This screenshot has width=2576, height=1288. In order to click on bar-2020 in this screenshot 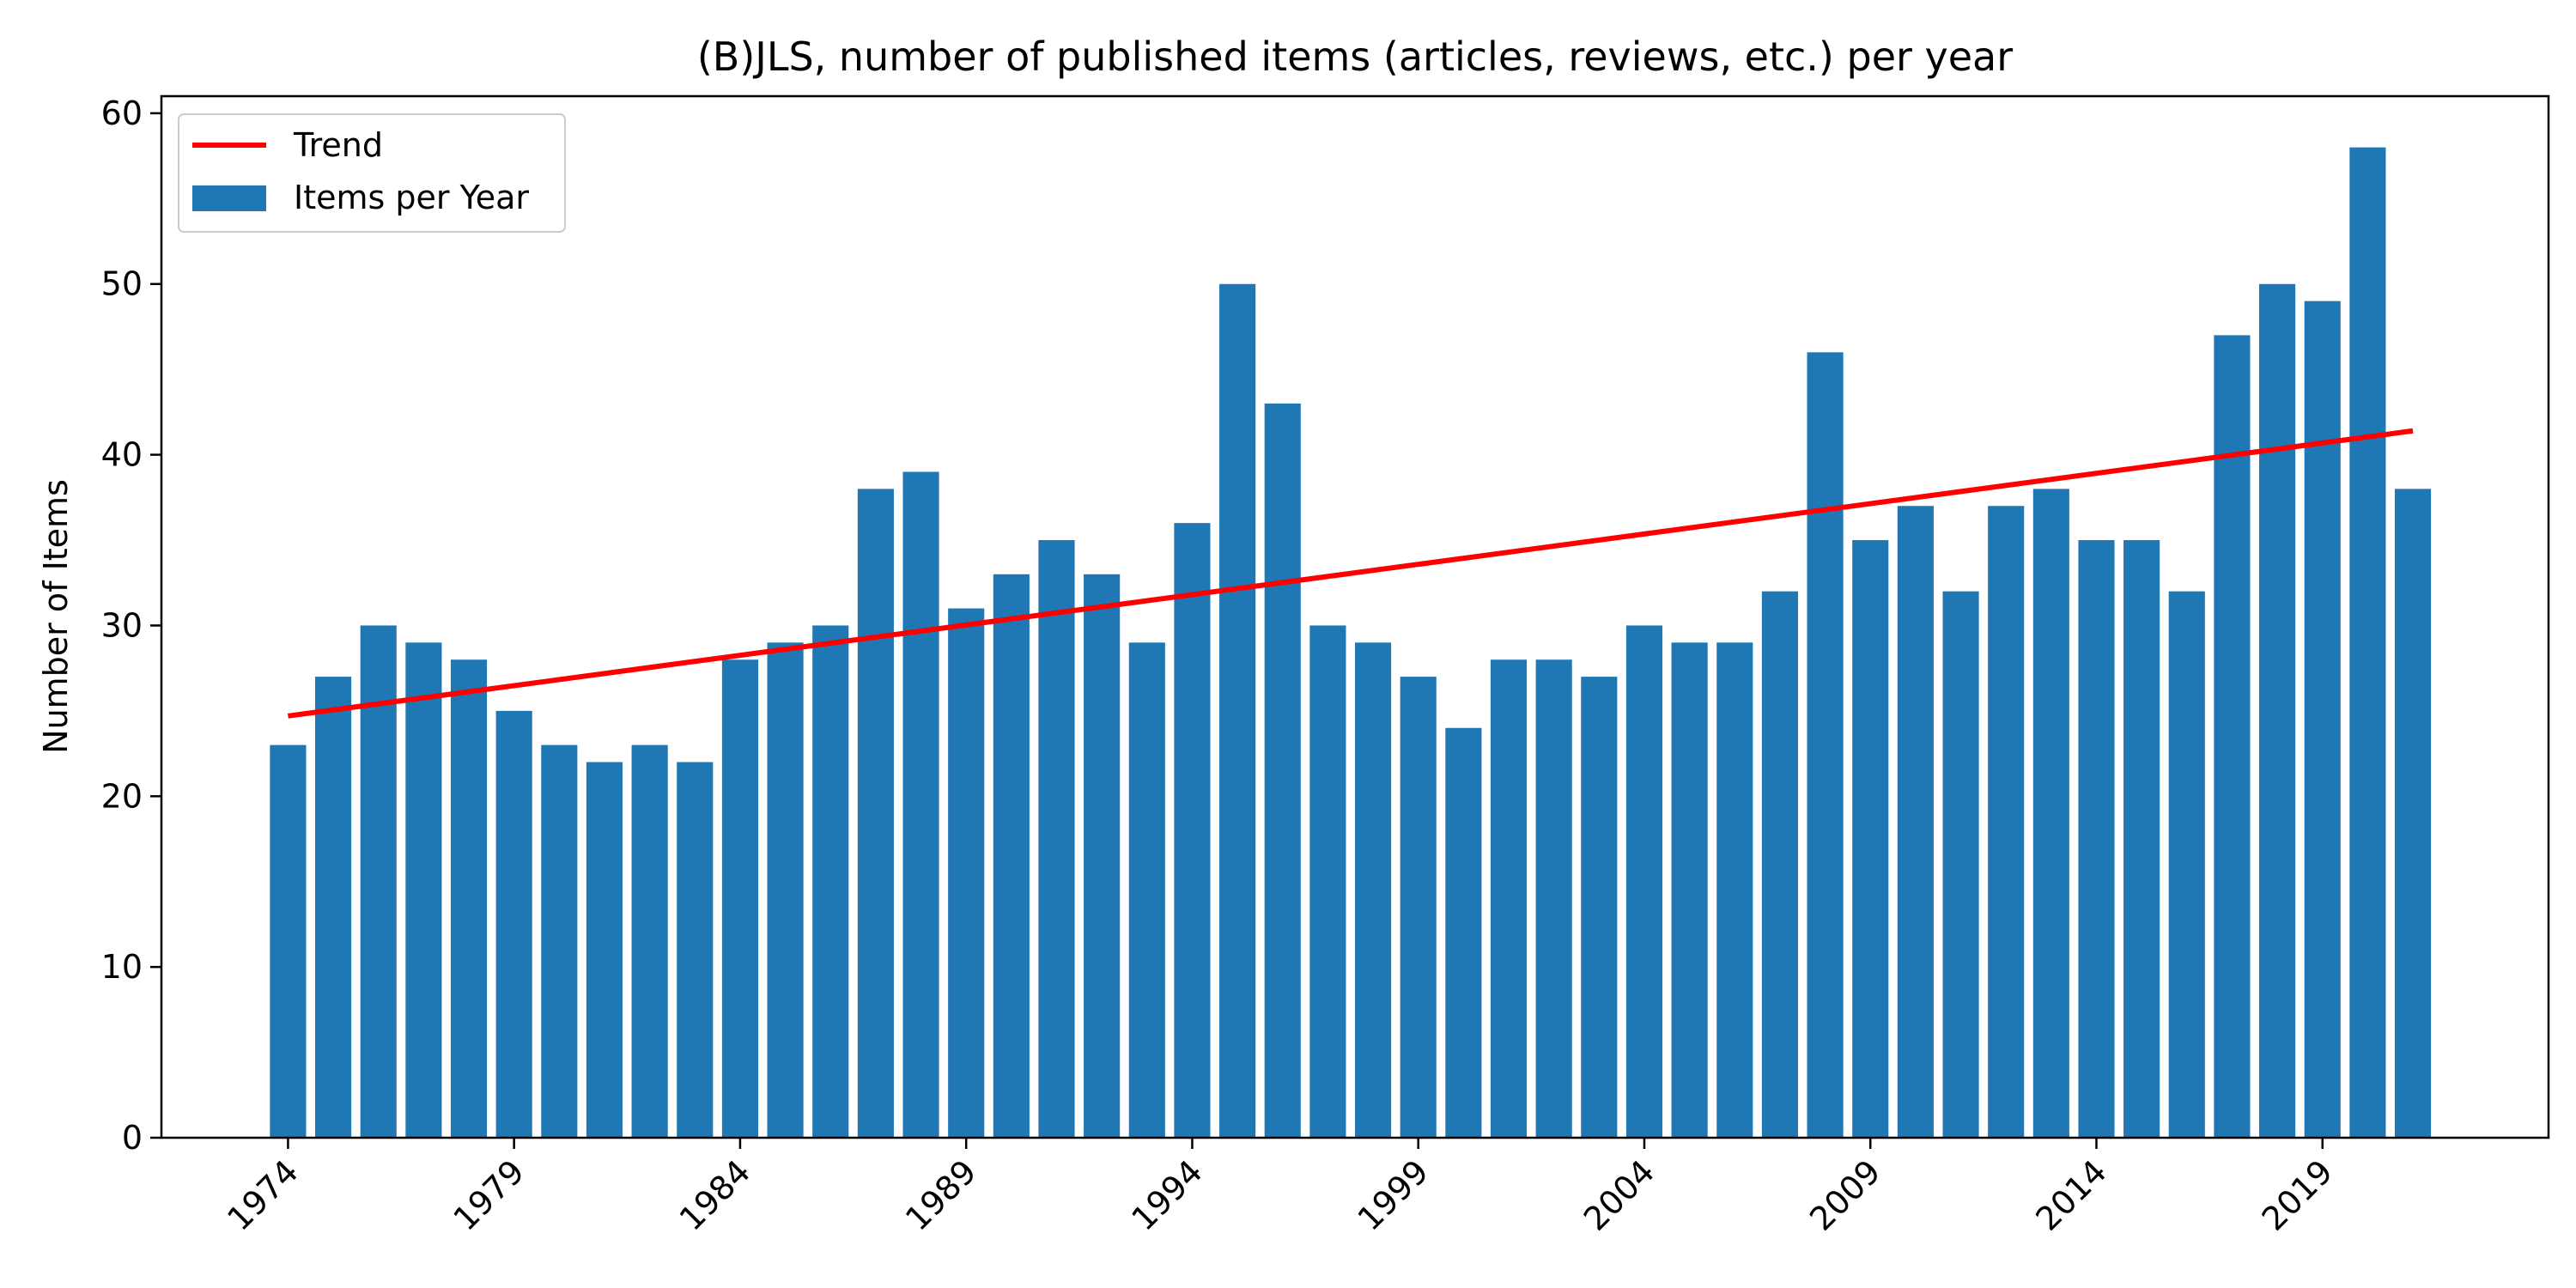, I will do `click(2368, 642)`.